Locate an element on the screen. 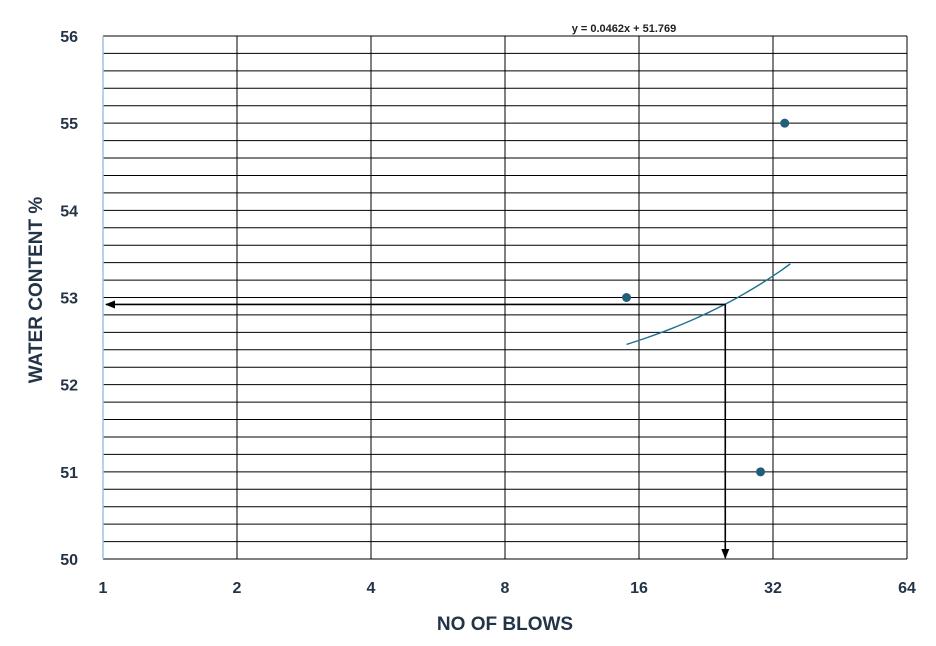  y-axis-title: WATER CONTENT % is located at coordinates (36, 290).